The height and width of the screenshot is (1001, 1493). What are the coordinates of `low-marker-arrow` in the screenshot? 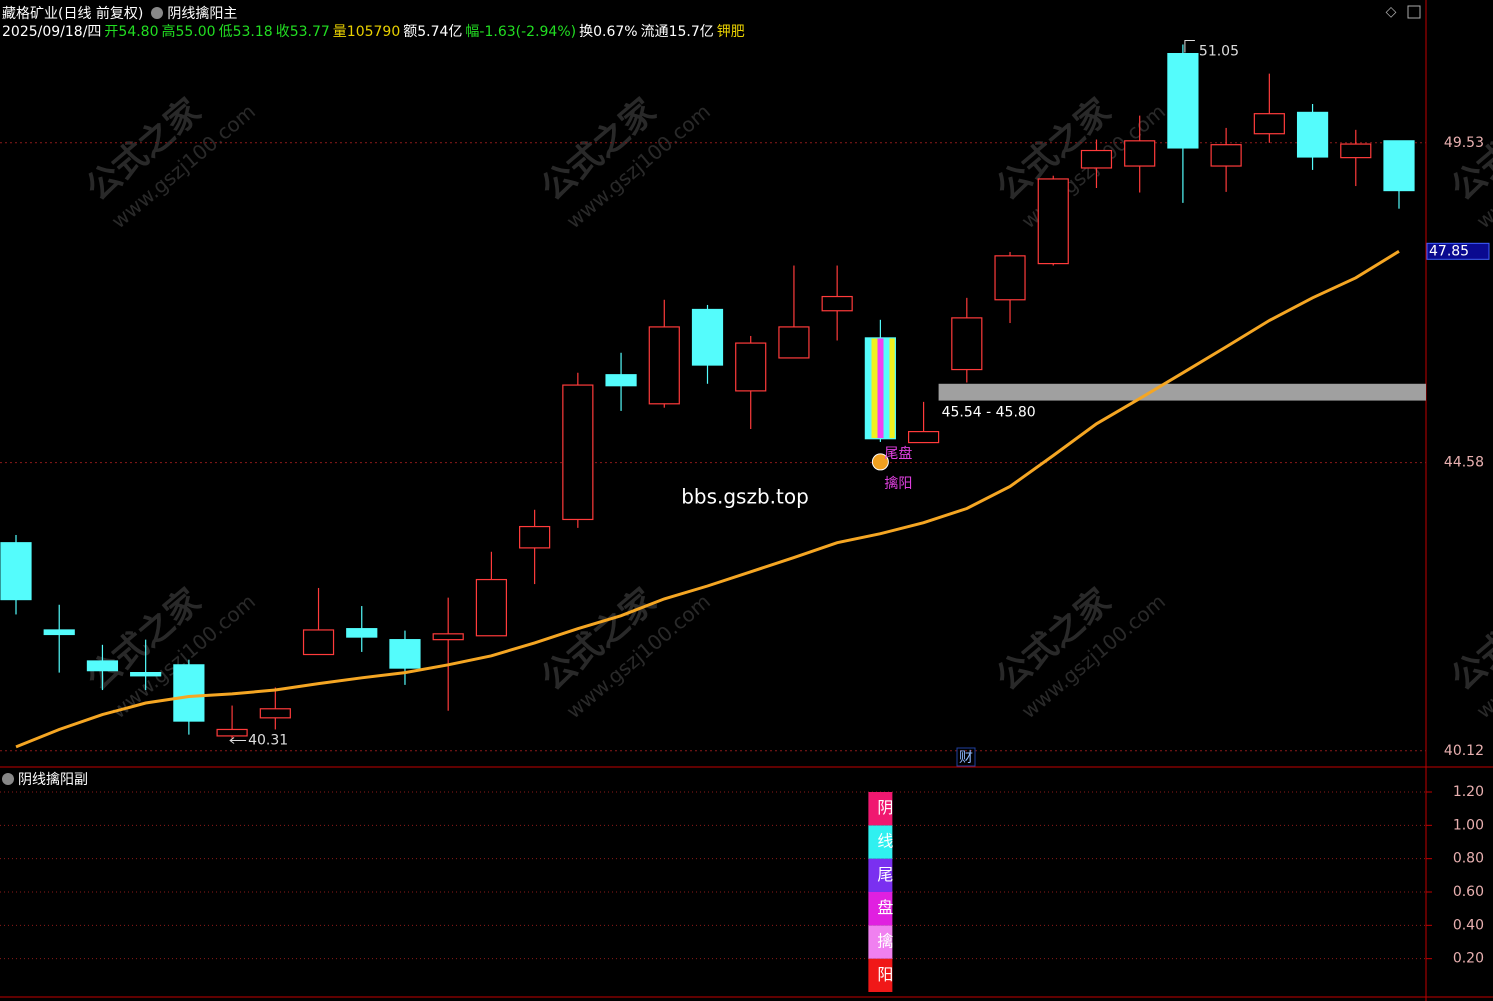 It's located at (238, 740).